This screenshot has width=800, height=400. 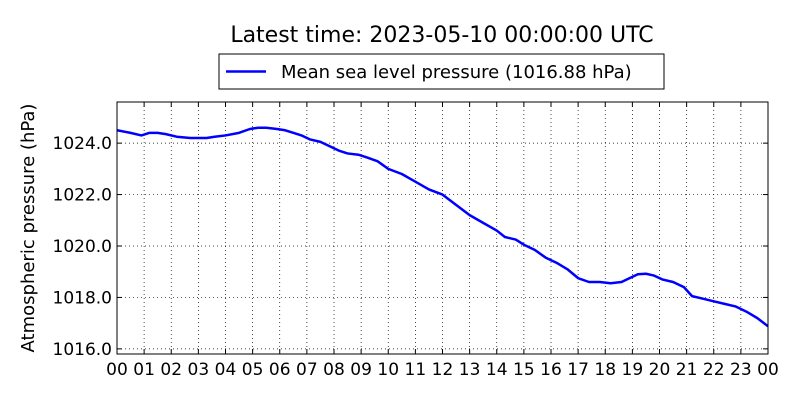 What do you see at coordinates (660, 370) in the screenshot?
I see `x-tick-label: 20` at bounding box center [660, 370].